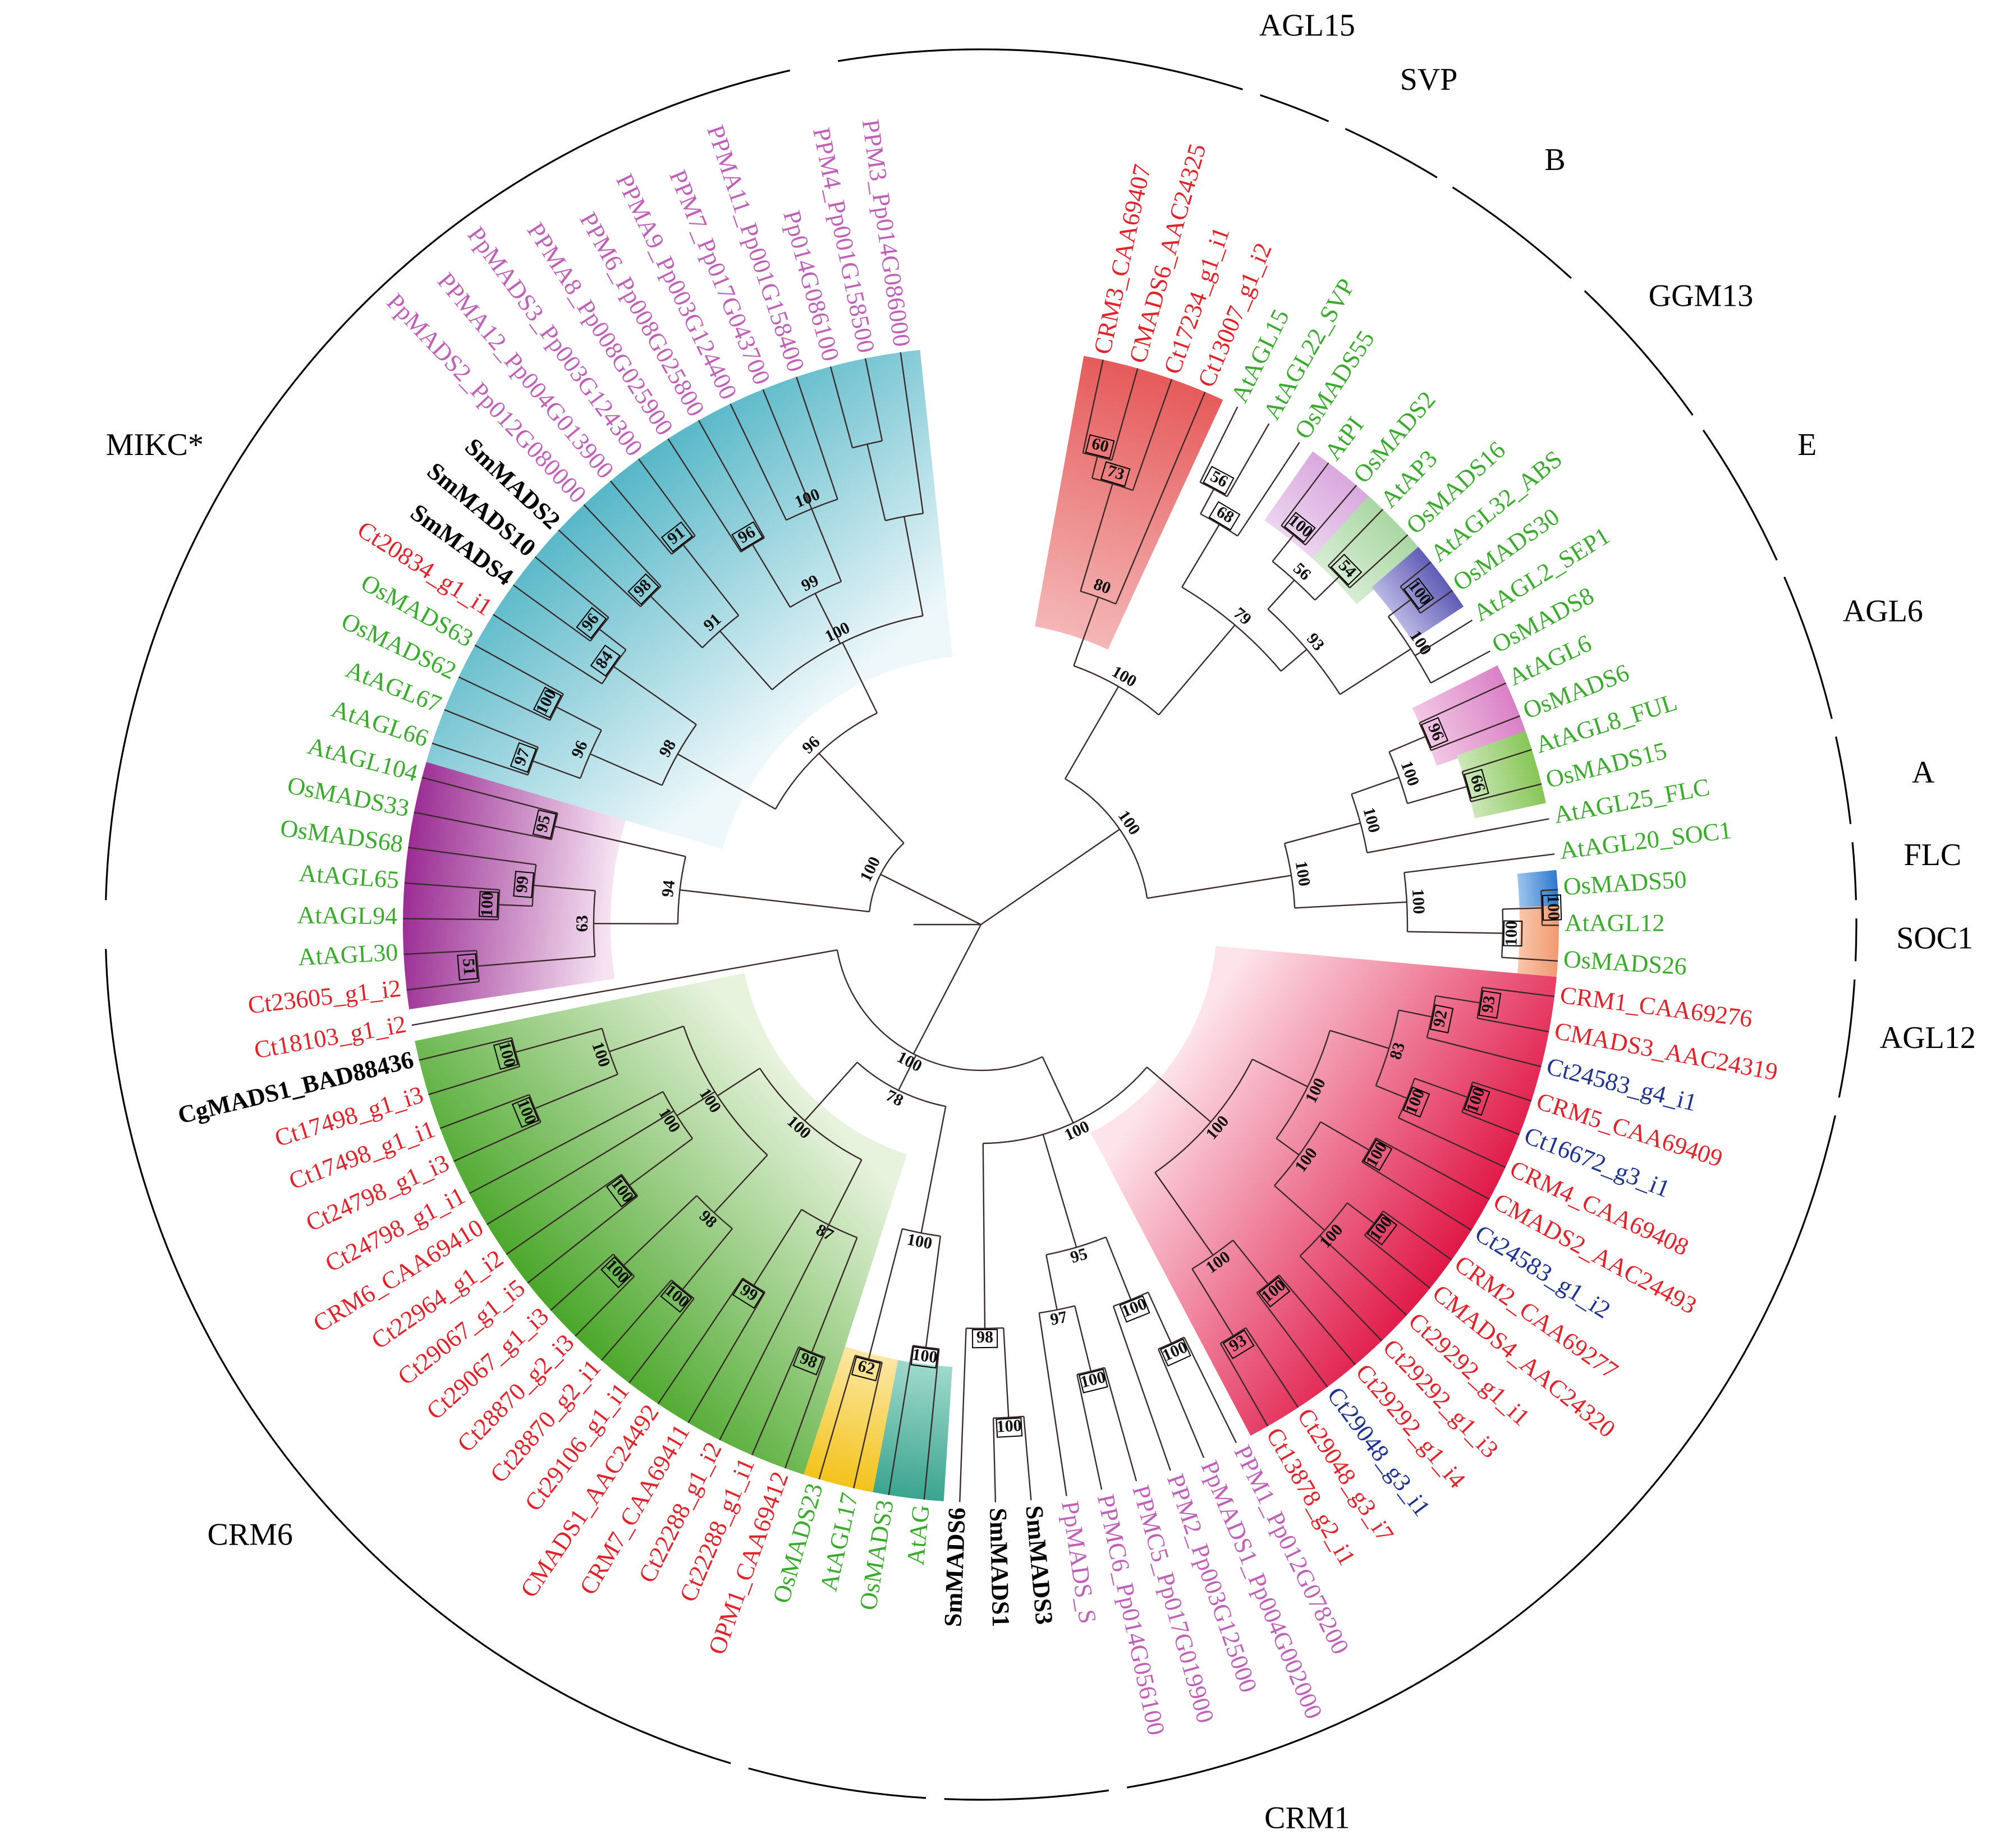  What do you see at coordinates (1059, 1319) in the screenshot?
I see `bootstrap-value: 97` at bounding box center [1059, 1319].